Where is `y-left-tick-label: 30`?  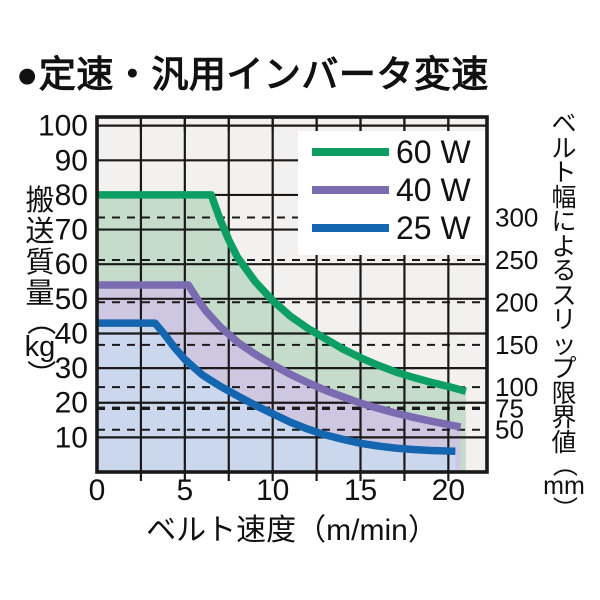 y-left-tick-label: 30 is located at coordinates (71, 368).